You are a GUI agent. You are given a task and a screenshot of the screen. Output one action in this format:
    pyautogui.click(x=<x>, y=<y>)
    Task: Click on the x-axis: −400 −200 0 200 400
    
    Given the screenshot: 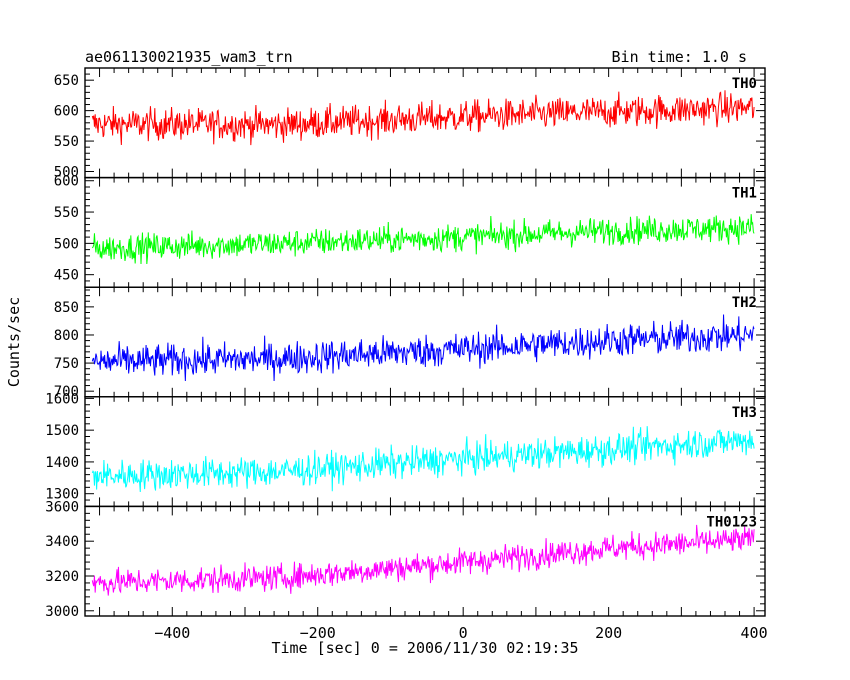 What is the action you would take?
    pyautogui.click(x=460, y=633)
    